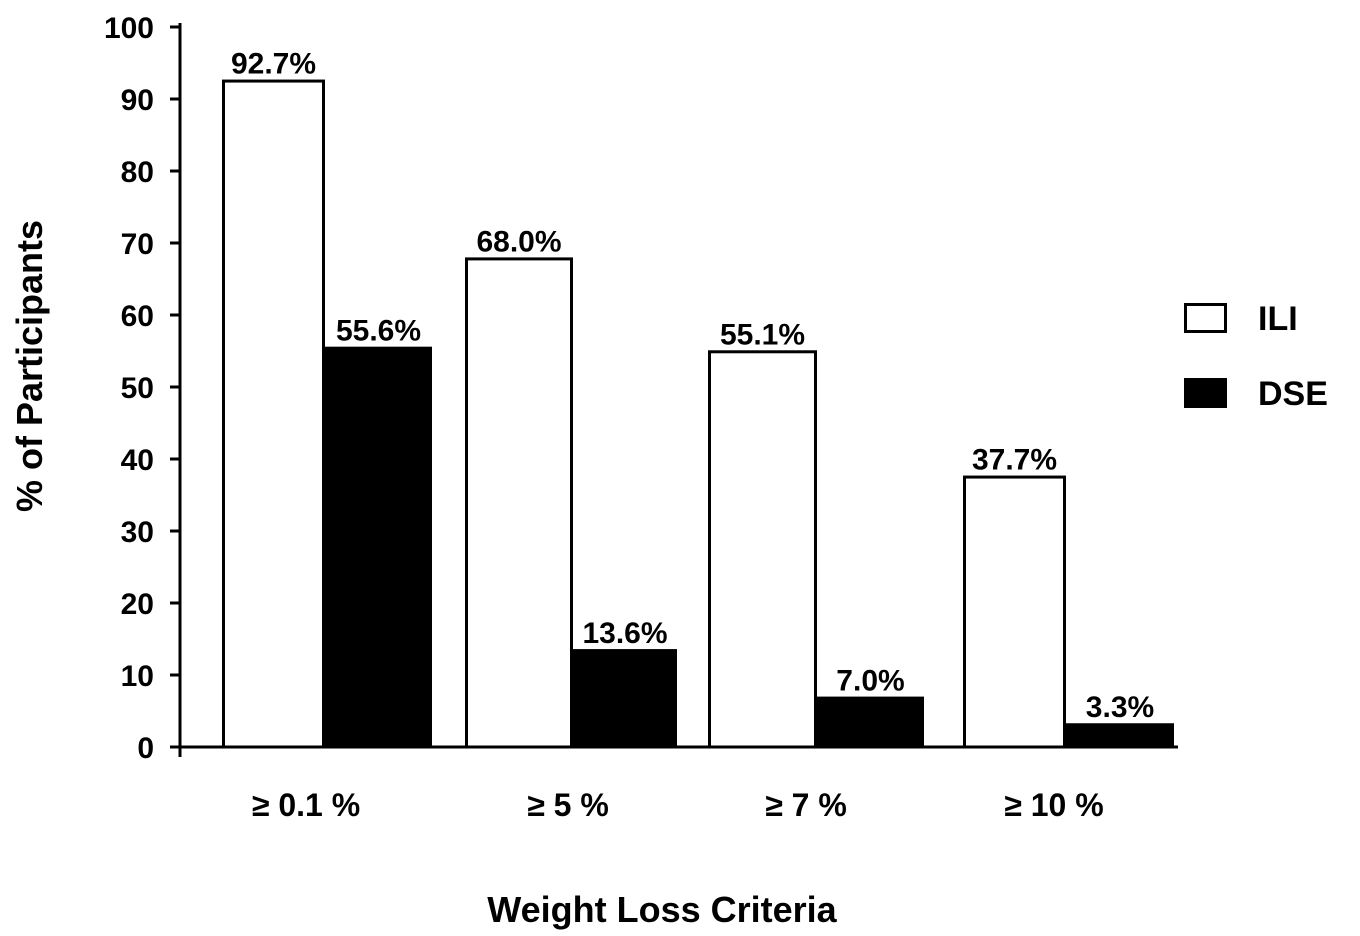 The width and height of the screenshot is (1360, 936). Describe the element at coordinates (624, 633) in the screenshot. I see `data-label-dse: 13.6%` at that location.